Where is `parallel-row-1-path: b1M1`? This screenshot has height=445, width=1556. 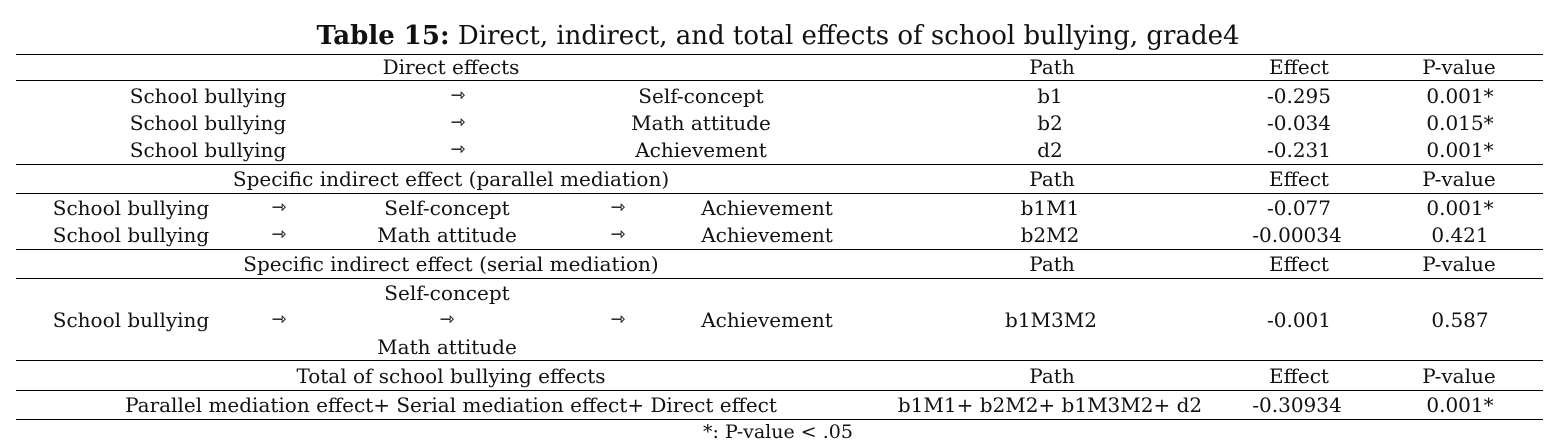
parallel-row-1-path: b1M1 is located at coordinates (1050, 208).